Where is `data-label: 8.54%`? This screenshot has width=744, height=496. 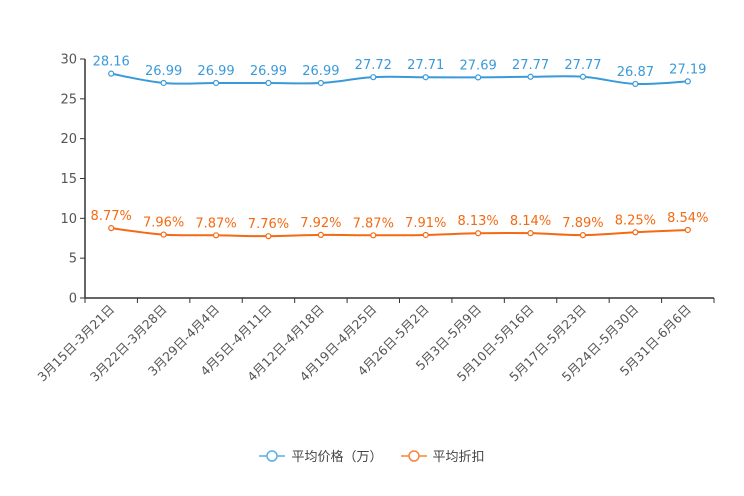 data-label: 8.54% is located at coordinates (687, 218).